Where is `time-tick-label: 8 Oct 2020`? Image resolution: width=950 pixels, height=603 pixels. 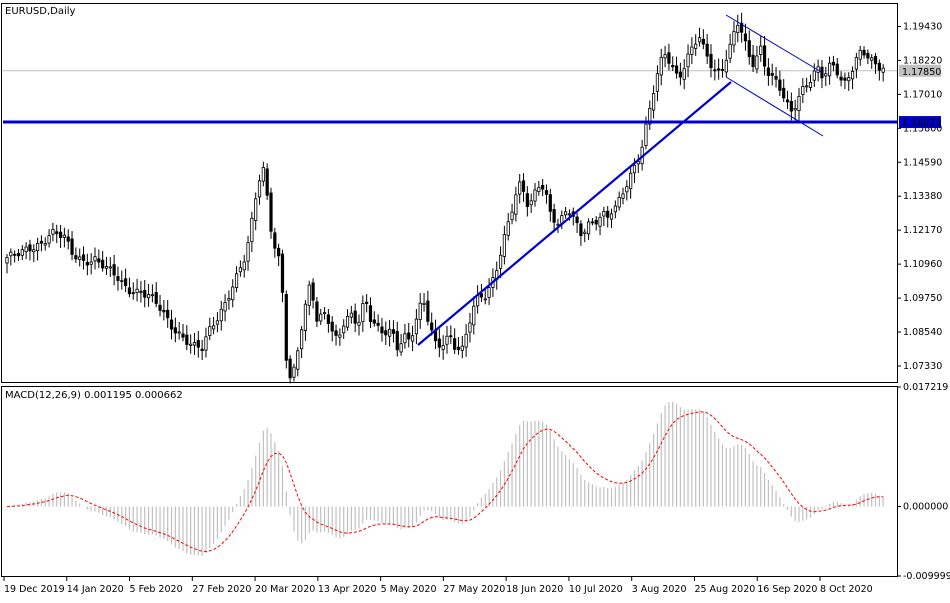
time-tick-label: 8 Oct 2020 is located at coordinates (846, 589).